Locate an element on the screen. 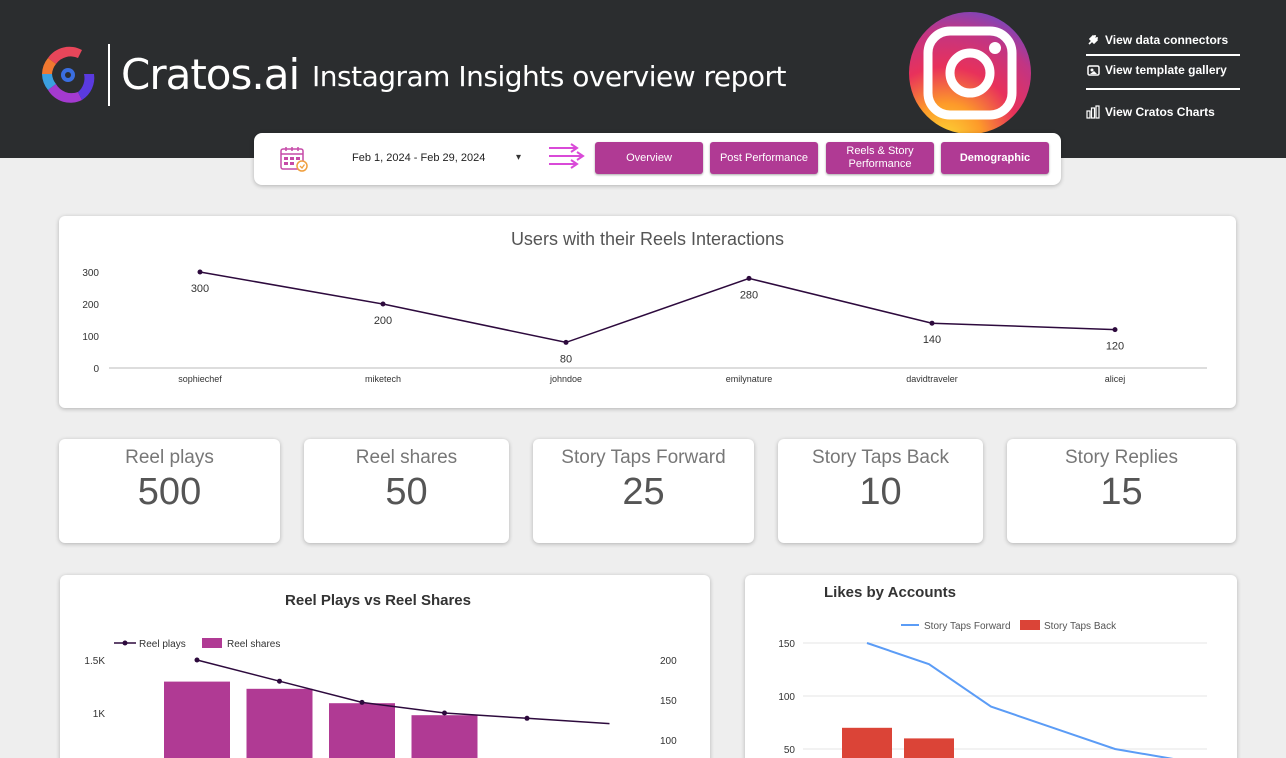 This screenshot has height=758, width=1286. nav-demographic-button: Demographic is located at coordinates (995, 158).